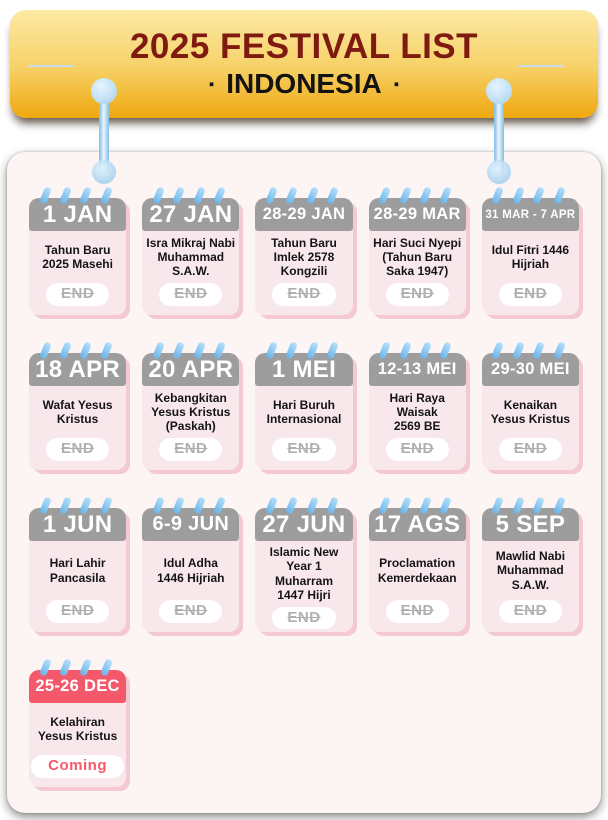 Image resolution: width=608 pixels, height=820 pixels. Describe the element at coordinates (499, 91) in the screenshot. I see `pin-cap-top` at that location.